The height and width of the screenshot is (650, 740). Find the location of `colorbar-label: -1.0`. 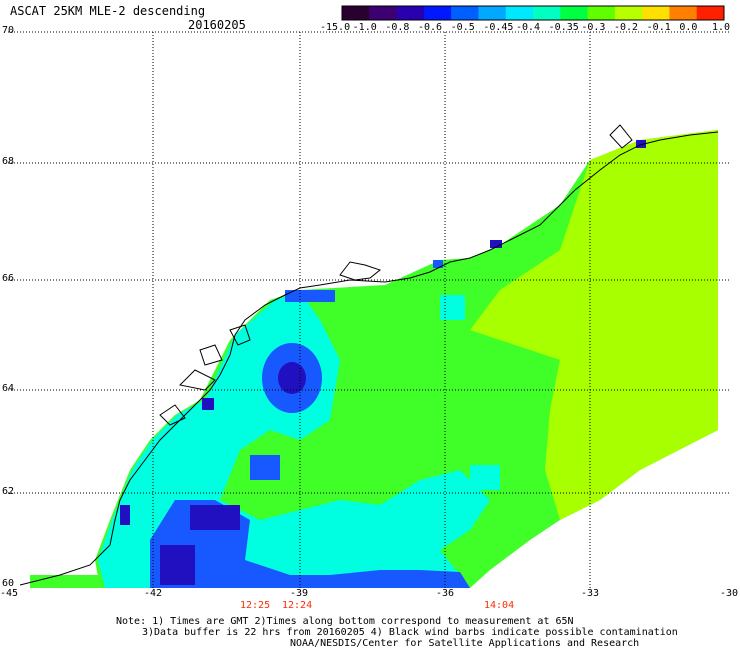

colorbar-label: -1.0 is located at coordinates (364, 27).